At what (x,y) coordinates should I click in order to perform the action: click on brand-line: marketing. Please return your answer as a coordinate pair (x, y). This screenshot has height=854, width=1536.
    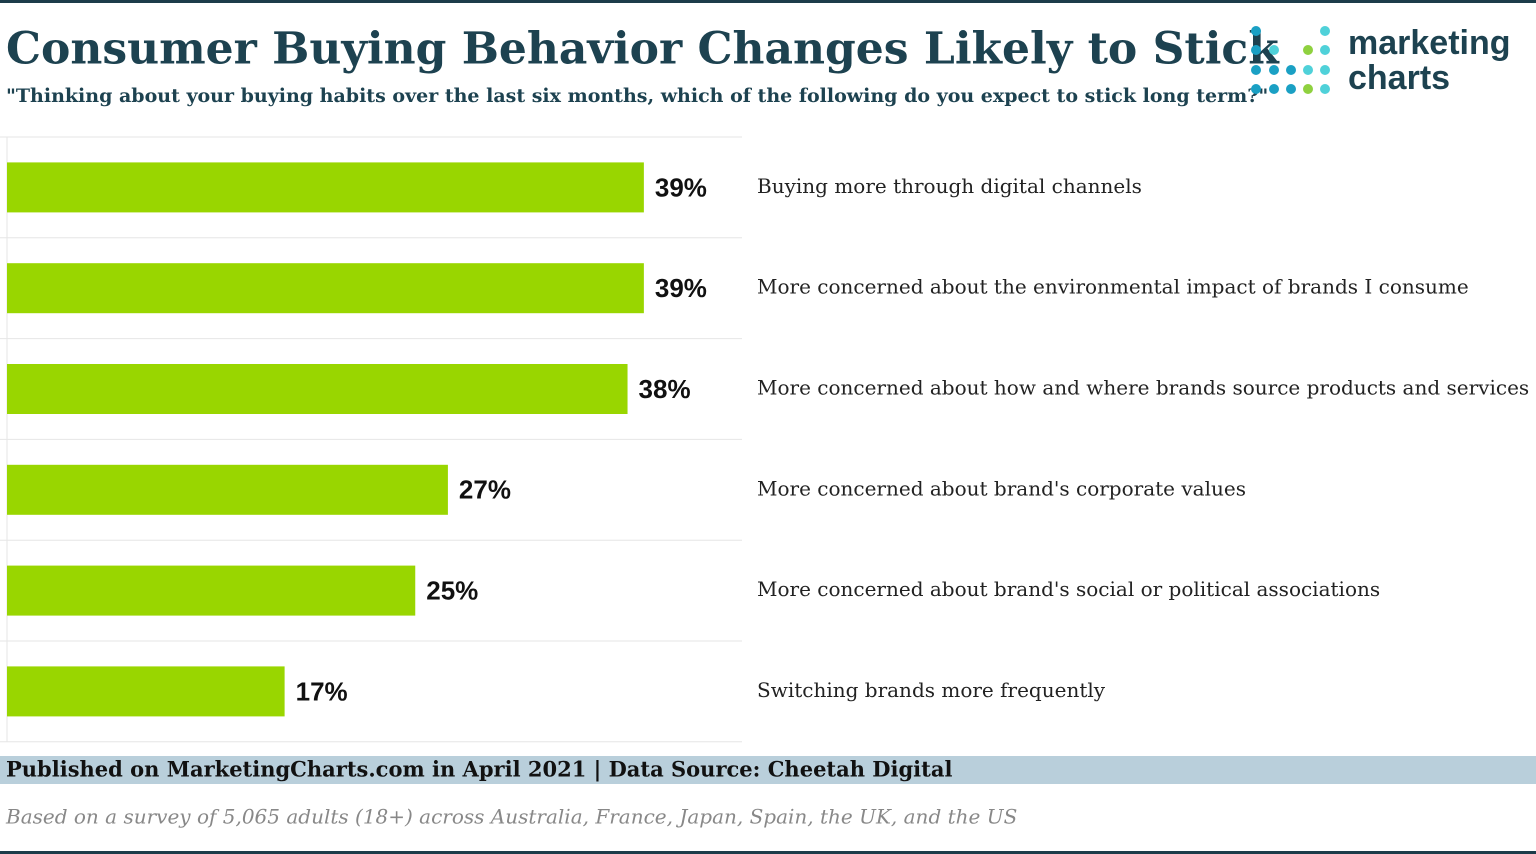
    Looking at the image, I should click on (1429, 43).